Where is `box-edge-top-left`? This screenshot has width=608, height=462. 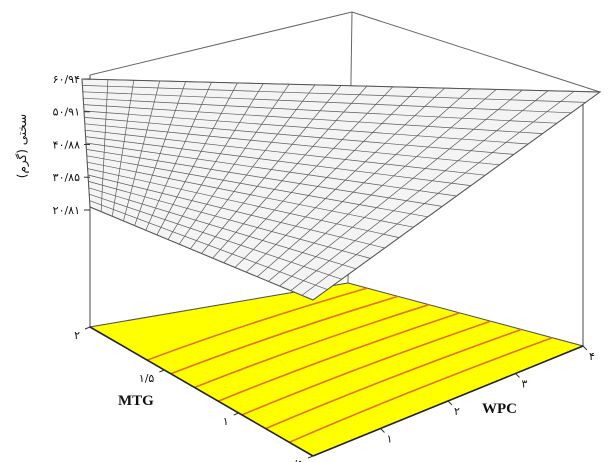 box-edge-top-left is located at coordinates (221, 43).